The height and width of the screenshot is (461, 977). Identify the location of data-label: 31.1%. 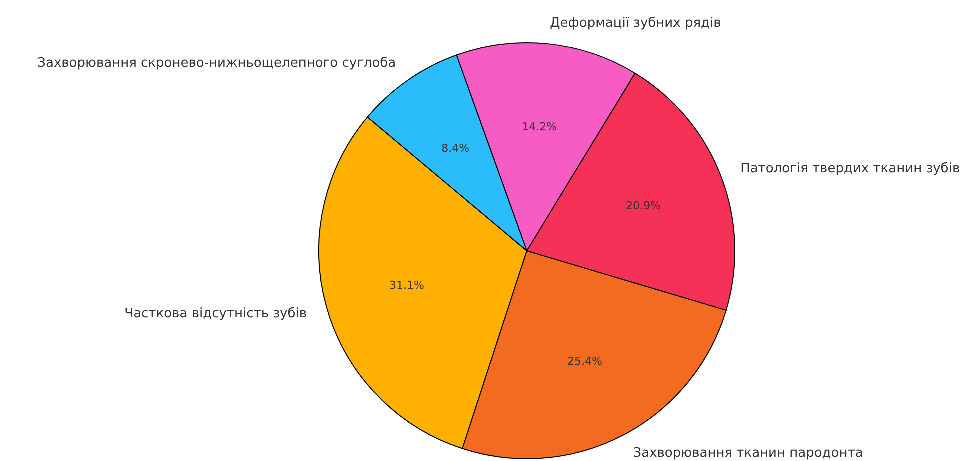
(407, 285).